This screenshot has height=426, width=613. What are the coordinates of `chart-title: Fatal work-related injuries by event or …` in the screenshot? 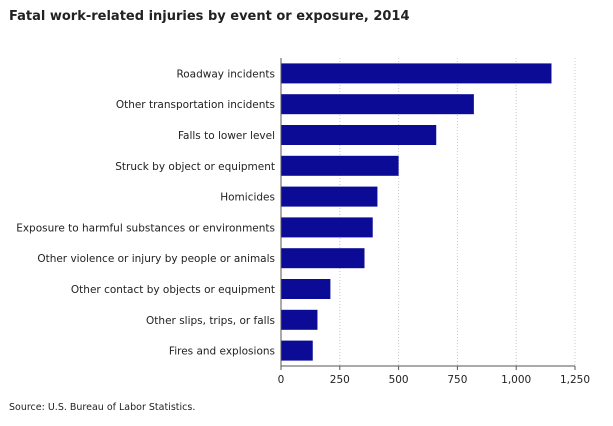 It's located at (209, 16).